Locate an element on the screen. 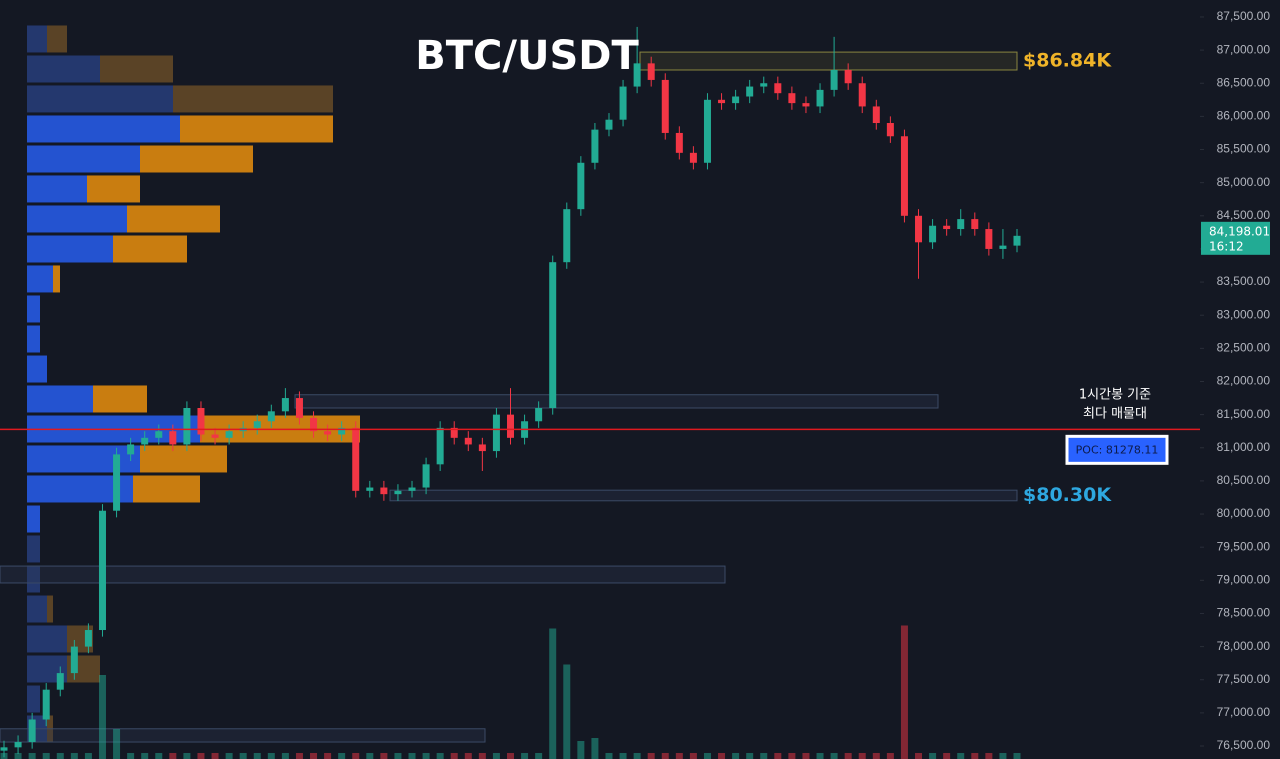  y-tick-label: 80,000.00 is located at coordinates (1244, 513).